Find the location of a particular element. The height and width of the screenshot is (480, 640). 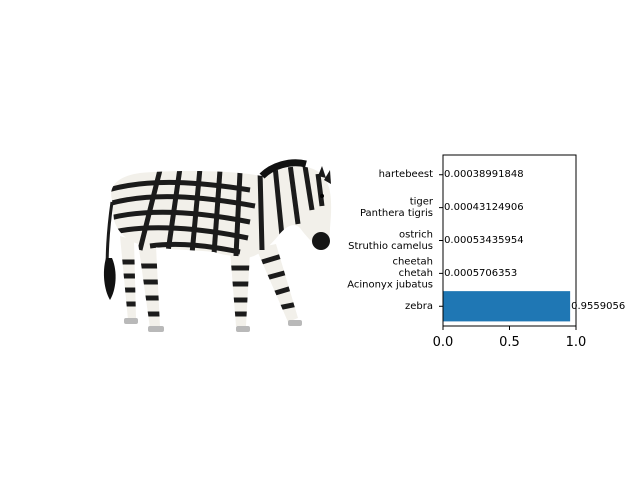

bars is located at coordinates (507, 240).